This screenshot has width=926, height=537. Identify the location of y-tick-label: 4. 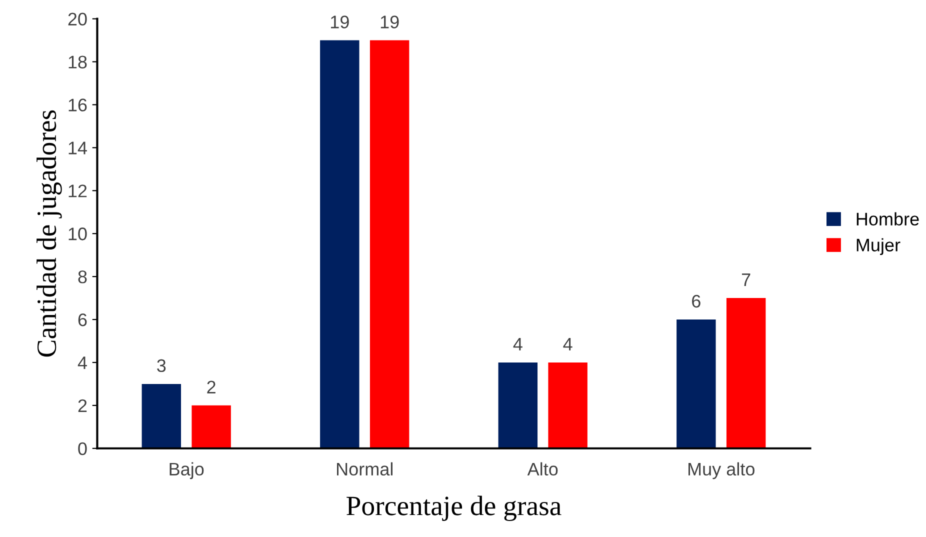
(82, 363).